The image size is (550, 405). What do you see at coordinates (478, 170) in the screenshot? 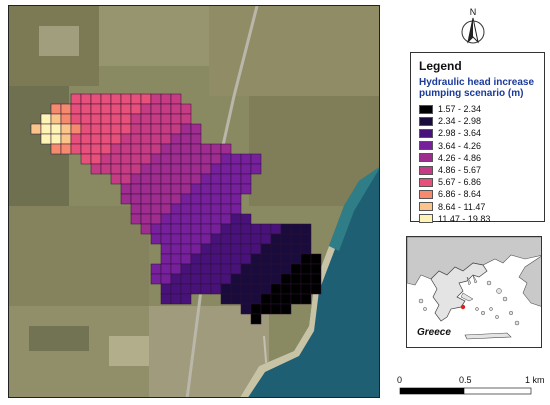
I see `legend-item: 4.86 - 5.67` at bounding box center [478, 170].